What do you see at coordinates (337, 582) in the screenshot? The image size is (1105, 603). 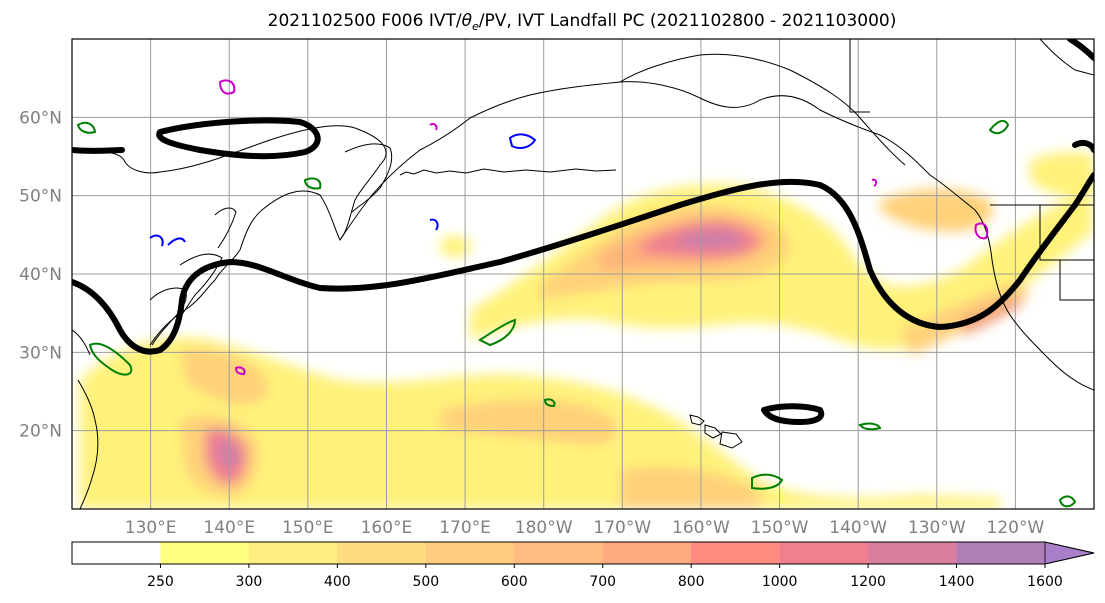 I see `colorbar-tick-label: 400` at bounding box center [337, 582].